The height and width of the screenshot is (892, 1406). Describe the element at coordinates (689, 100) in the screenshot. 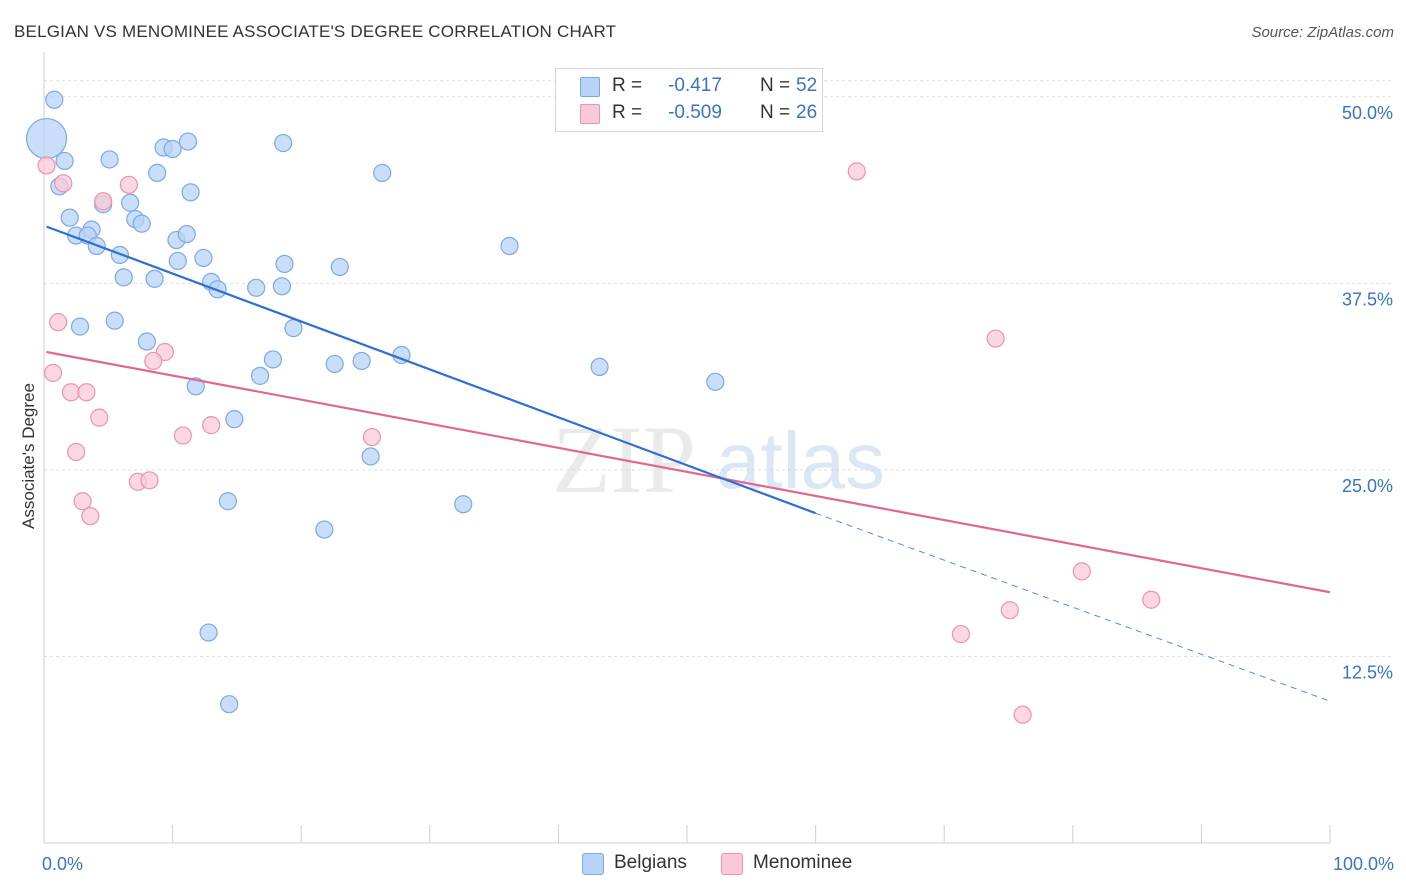

I see `stats-legend: R = -0.417 N = 52 R = -0.509 N = 26` at that location.